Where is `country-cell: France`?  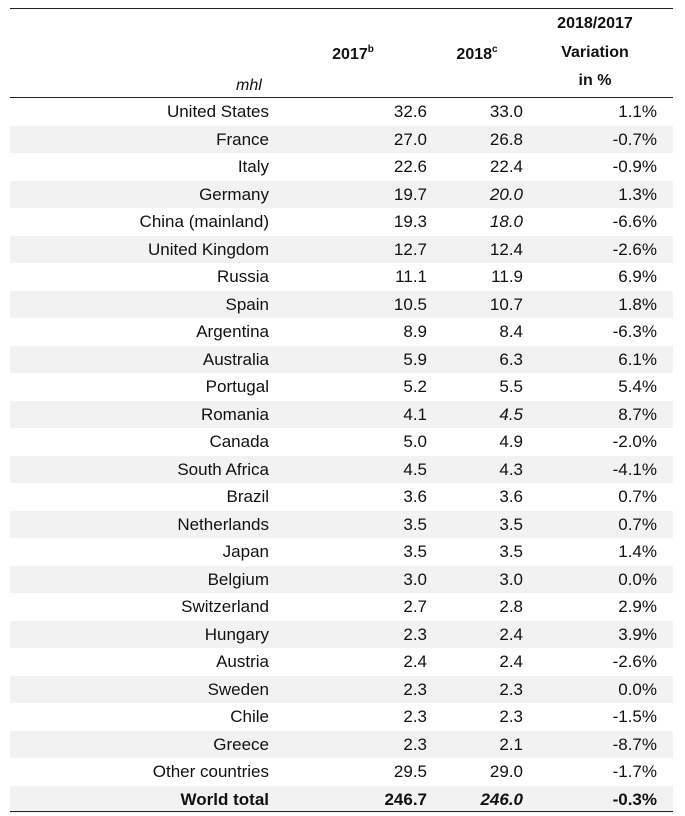
country-cell: France is located at coordinates (242, 139).